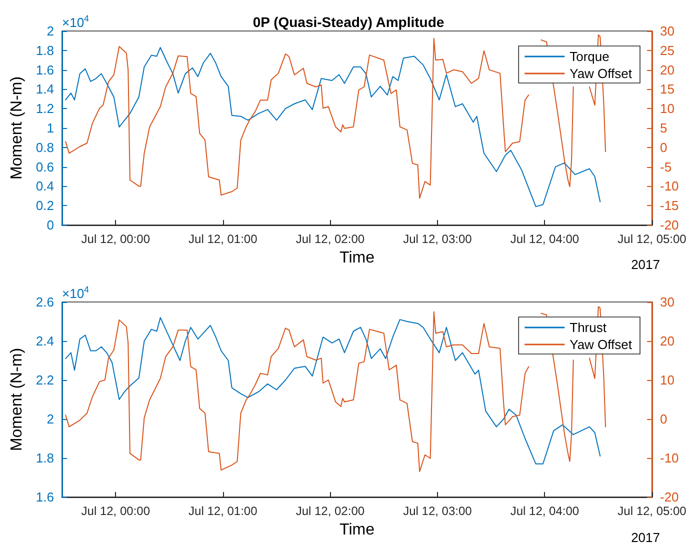  What do you see at coordinates (45, 302) in the screenshot?
I see `y-tick-label: 2.6` at bounding box center [45, 302].